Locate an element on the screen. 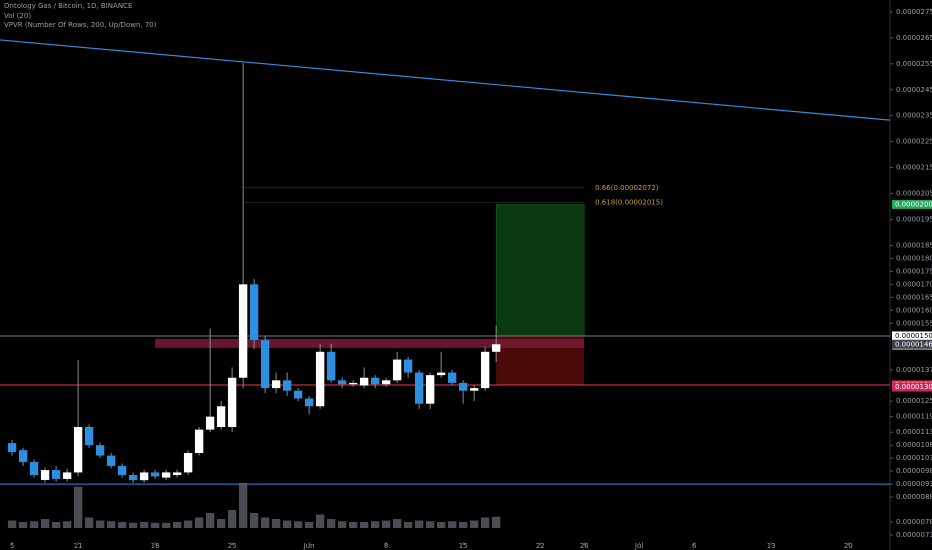  indicator-label: Vol (20) is located at coordinates (17, 16).